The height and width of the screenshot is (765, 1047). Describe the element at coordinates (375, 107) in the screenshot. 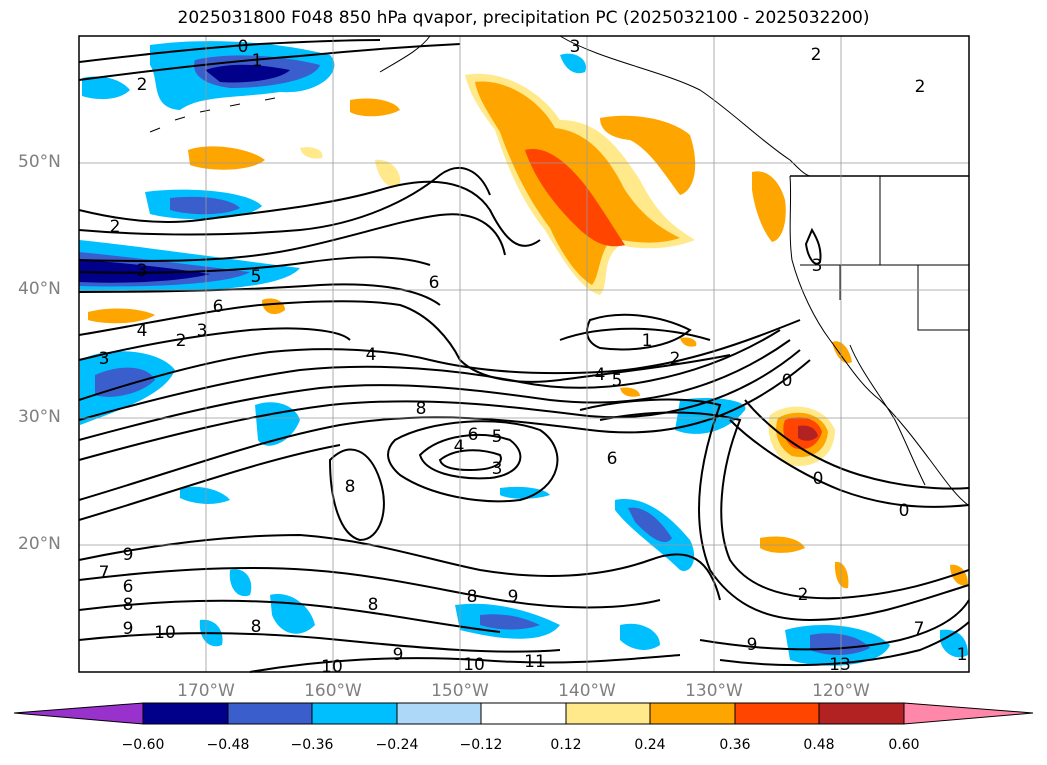

I see `pos-fill-nw2` at that location.